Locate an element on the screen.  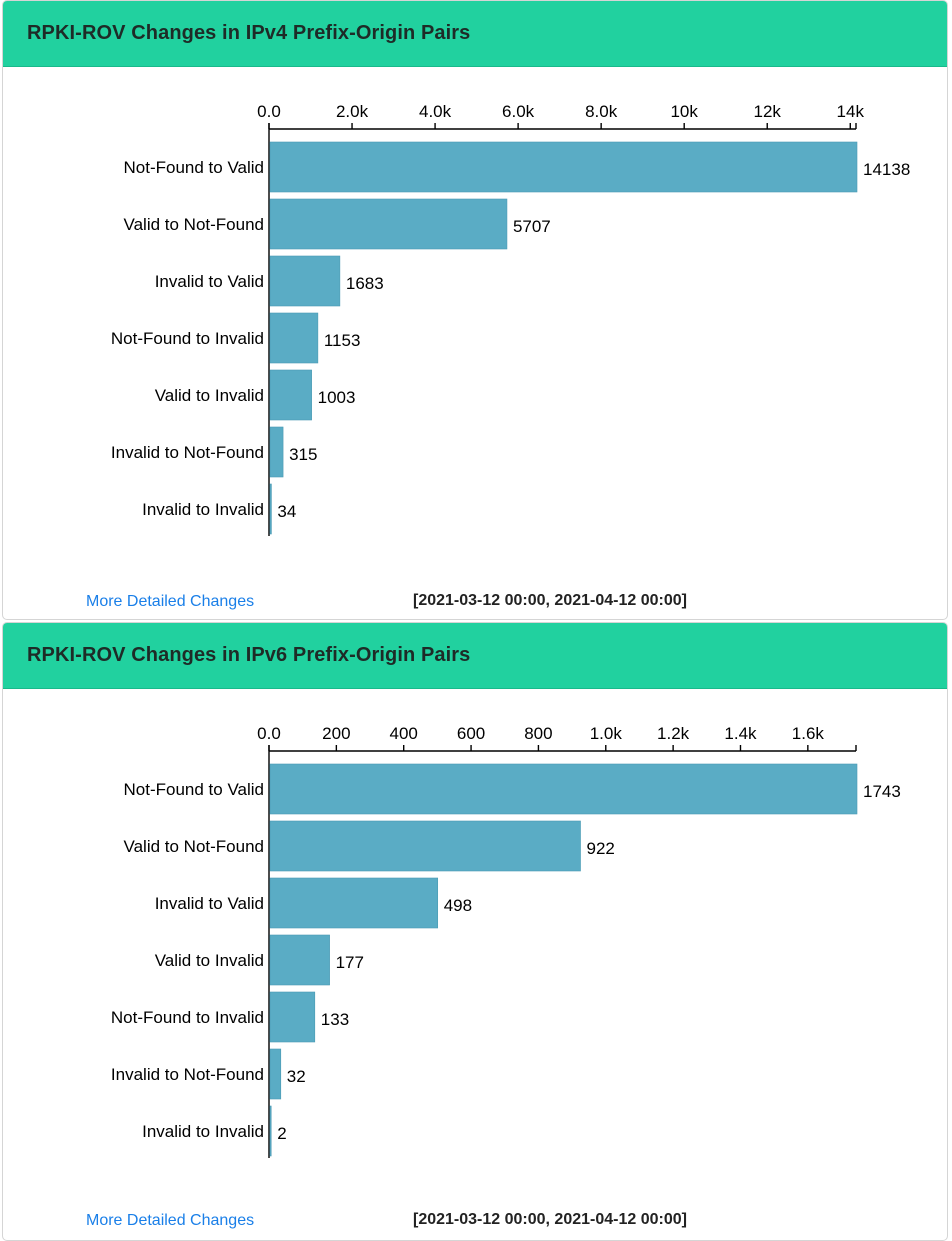
x-tick-label: 400 is located at coordinates (404, 733).